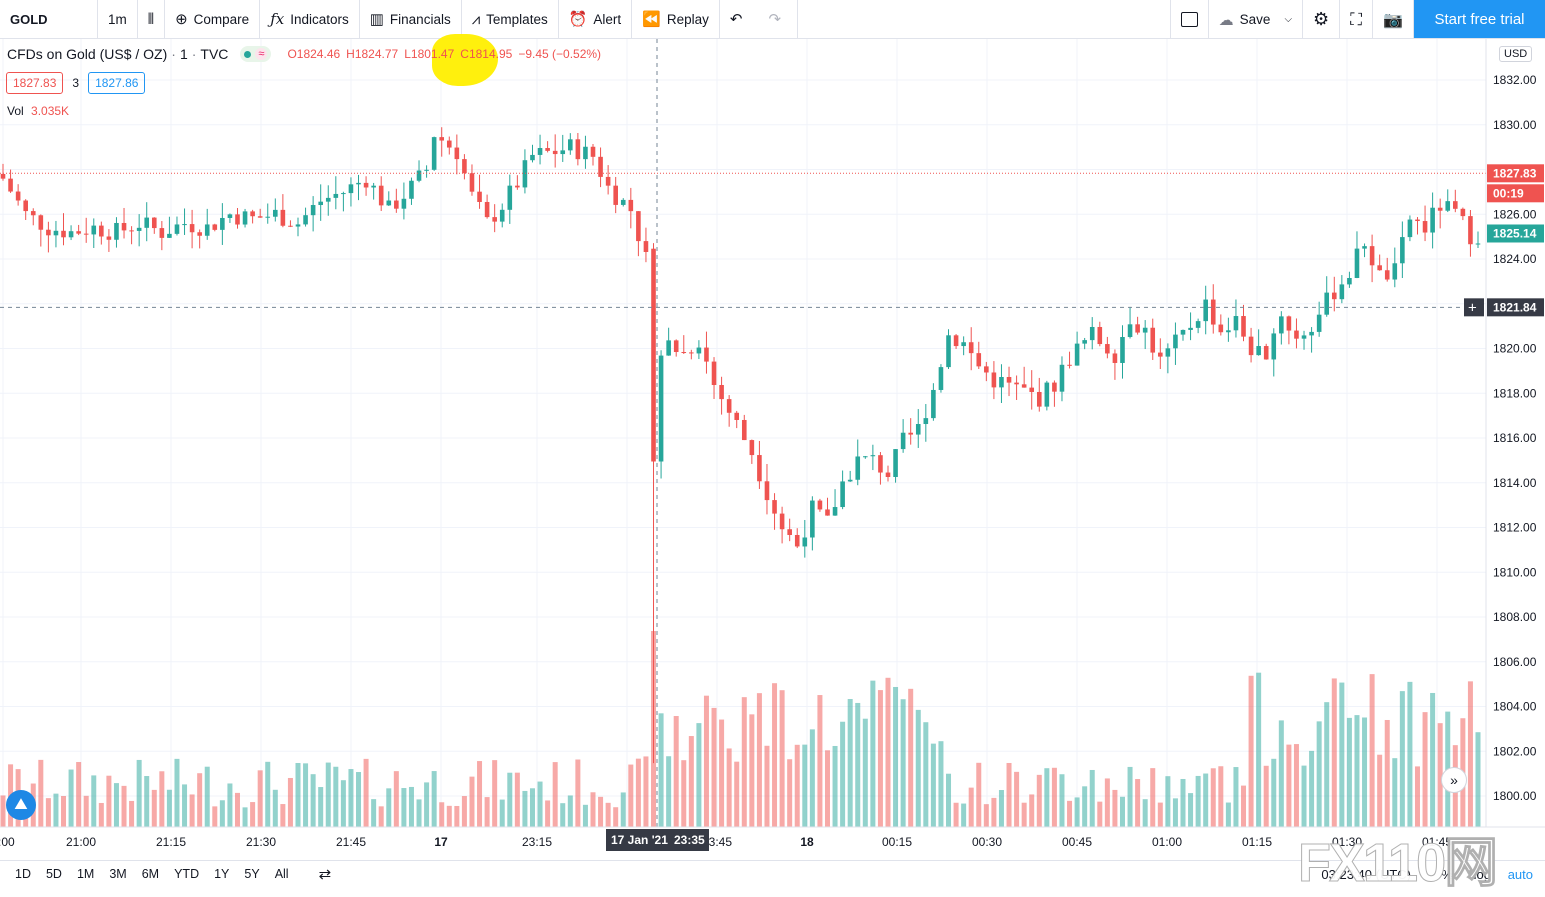  What do you see at coordinates (1454, 780) in the screenshot?
I see `scroll-to-realtime-button: »` at bounding box center [1454, 780].